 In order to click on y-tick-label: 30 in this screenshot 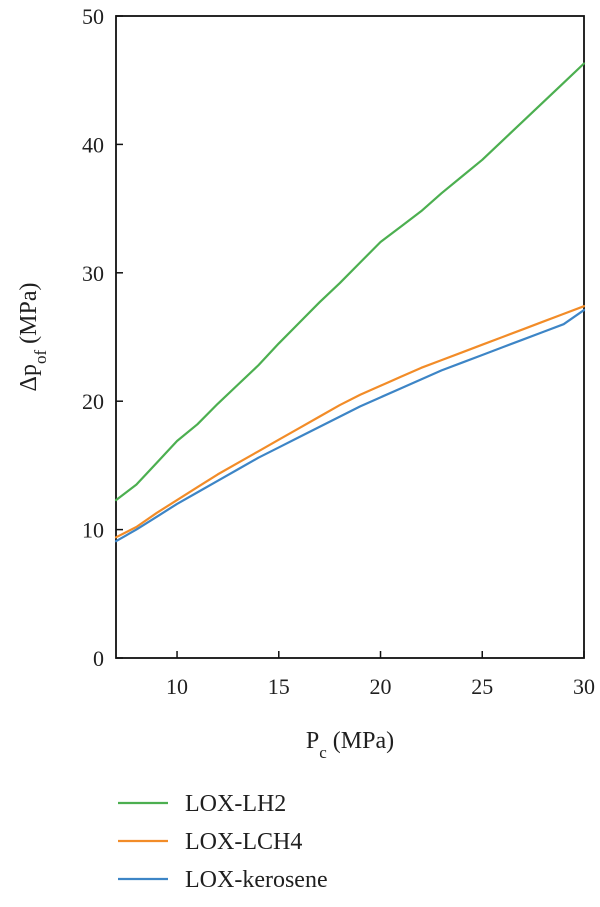, I will do `click(93, 273)`.